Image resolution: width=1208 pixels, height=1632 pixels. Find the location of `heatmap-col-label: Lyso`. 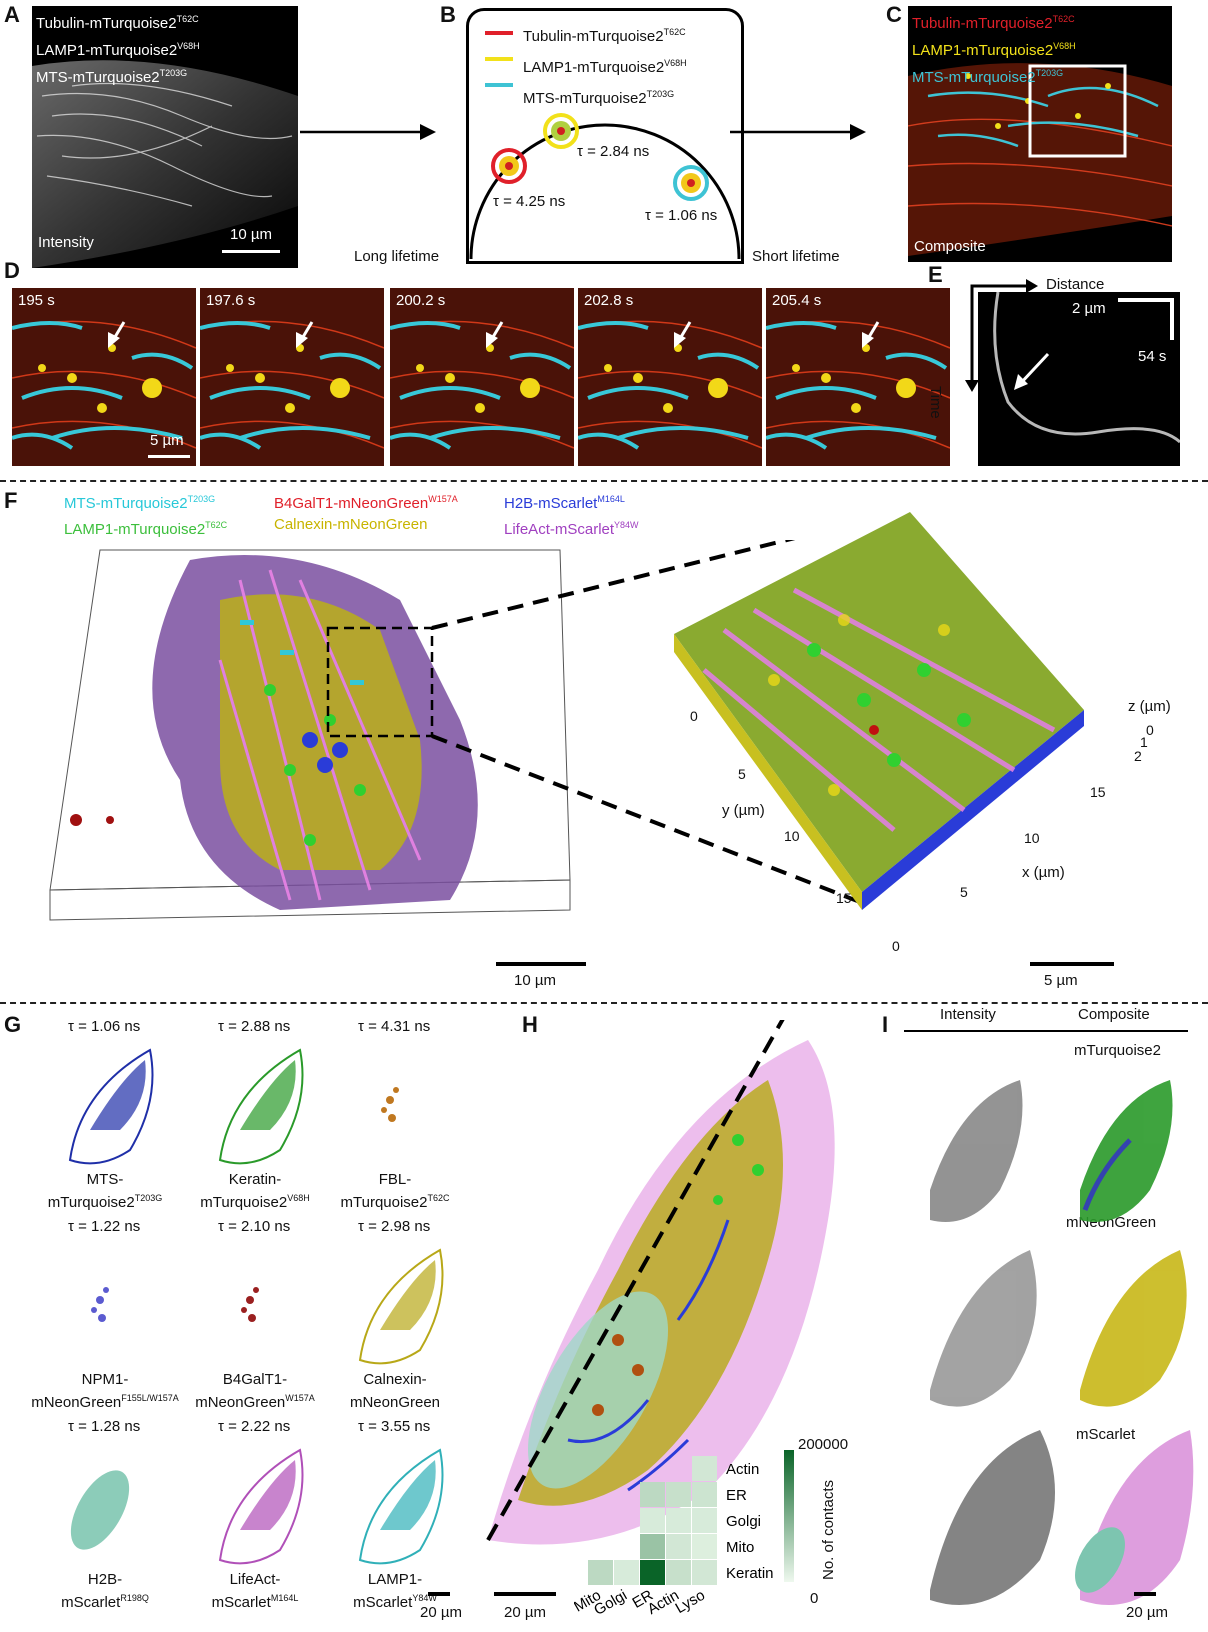

heatmap-col-label: Lyso is located at coordinates (690, 1602).